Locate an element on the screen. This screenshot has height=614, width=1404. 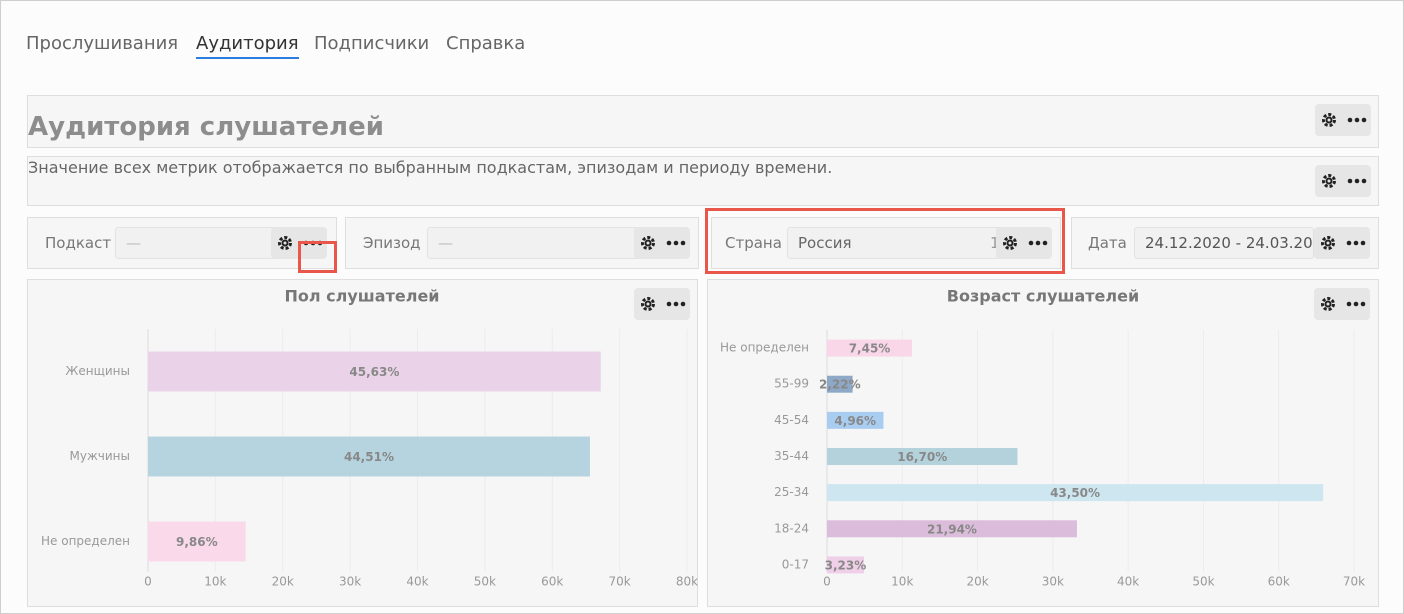
filter-label: Страна is located at coordinates (753, 243).